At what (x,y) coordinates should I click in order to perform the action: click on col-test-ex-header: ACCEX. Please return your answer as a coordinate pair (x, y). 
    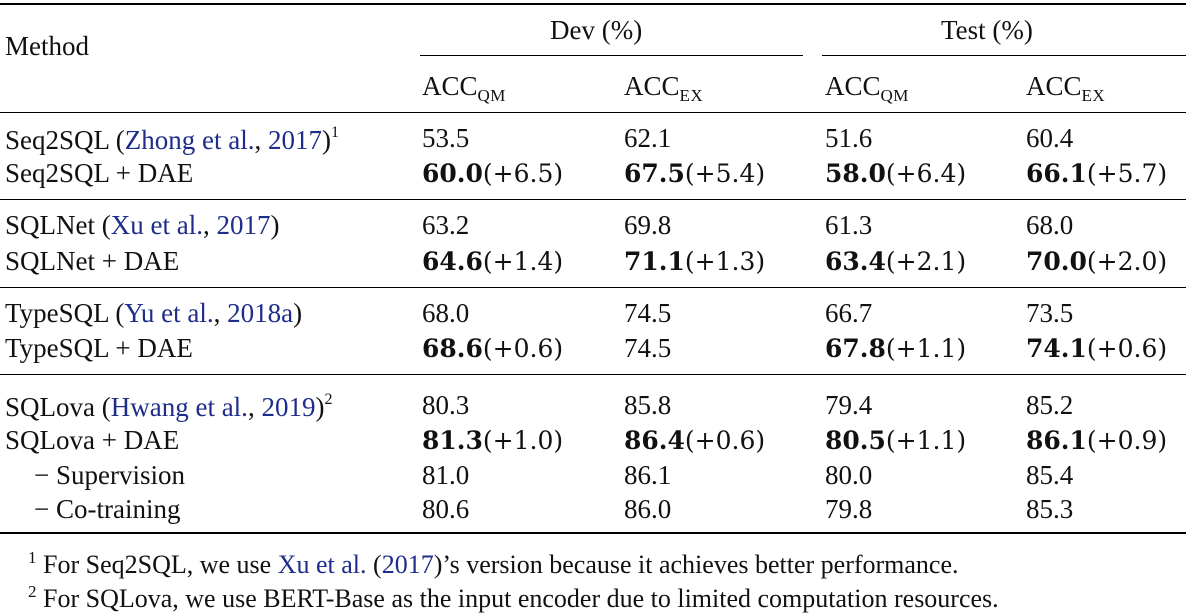
    Looking at the image, I should click on (1066, 88).